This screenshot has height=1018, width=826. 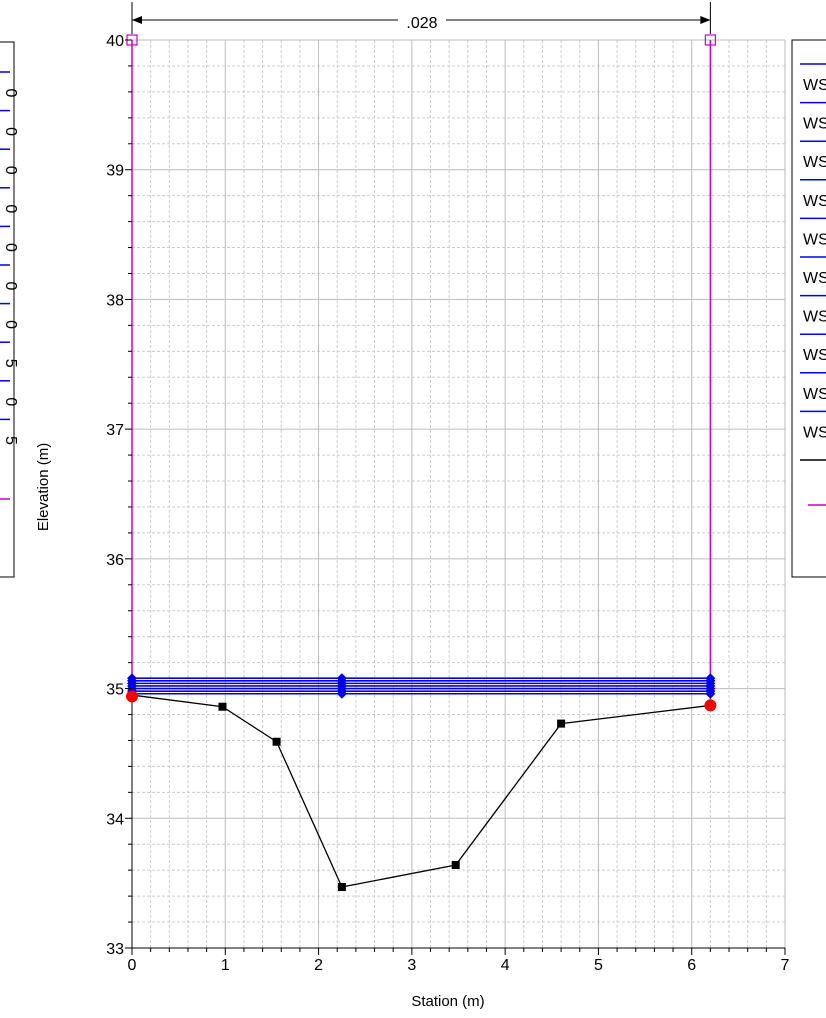 I want to click on x-axis-title: Station (m), so click(x=447, y=1001).